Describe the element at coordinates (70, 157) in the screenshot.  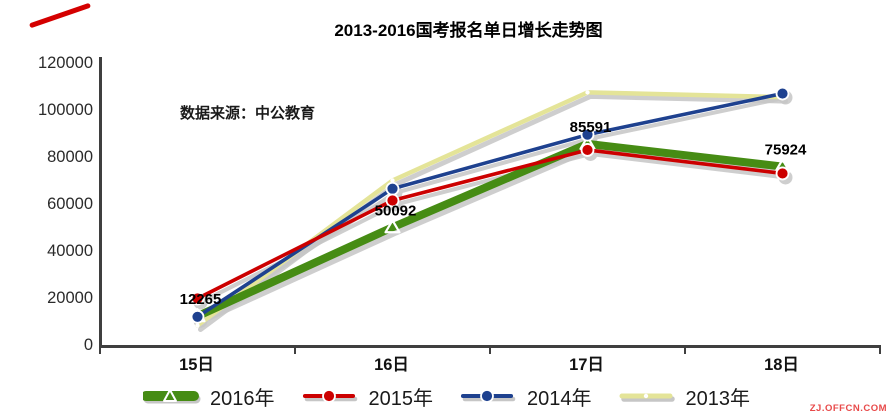
I see `y-axis-tick-label: 80000` at that location.